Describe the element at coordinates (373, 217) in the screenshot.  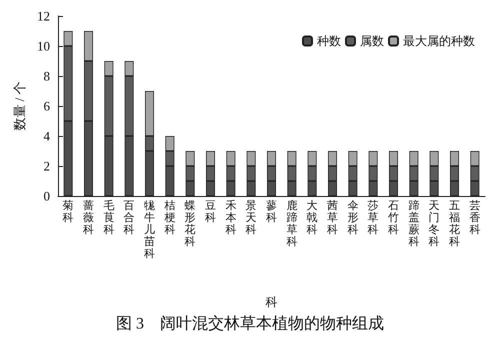
I see `x-tick-label: 莎草科` at that location.